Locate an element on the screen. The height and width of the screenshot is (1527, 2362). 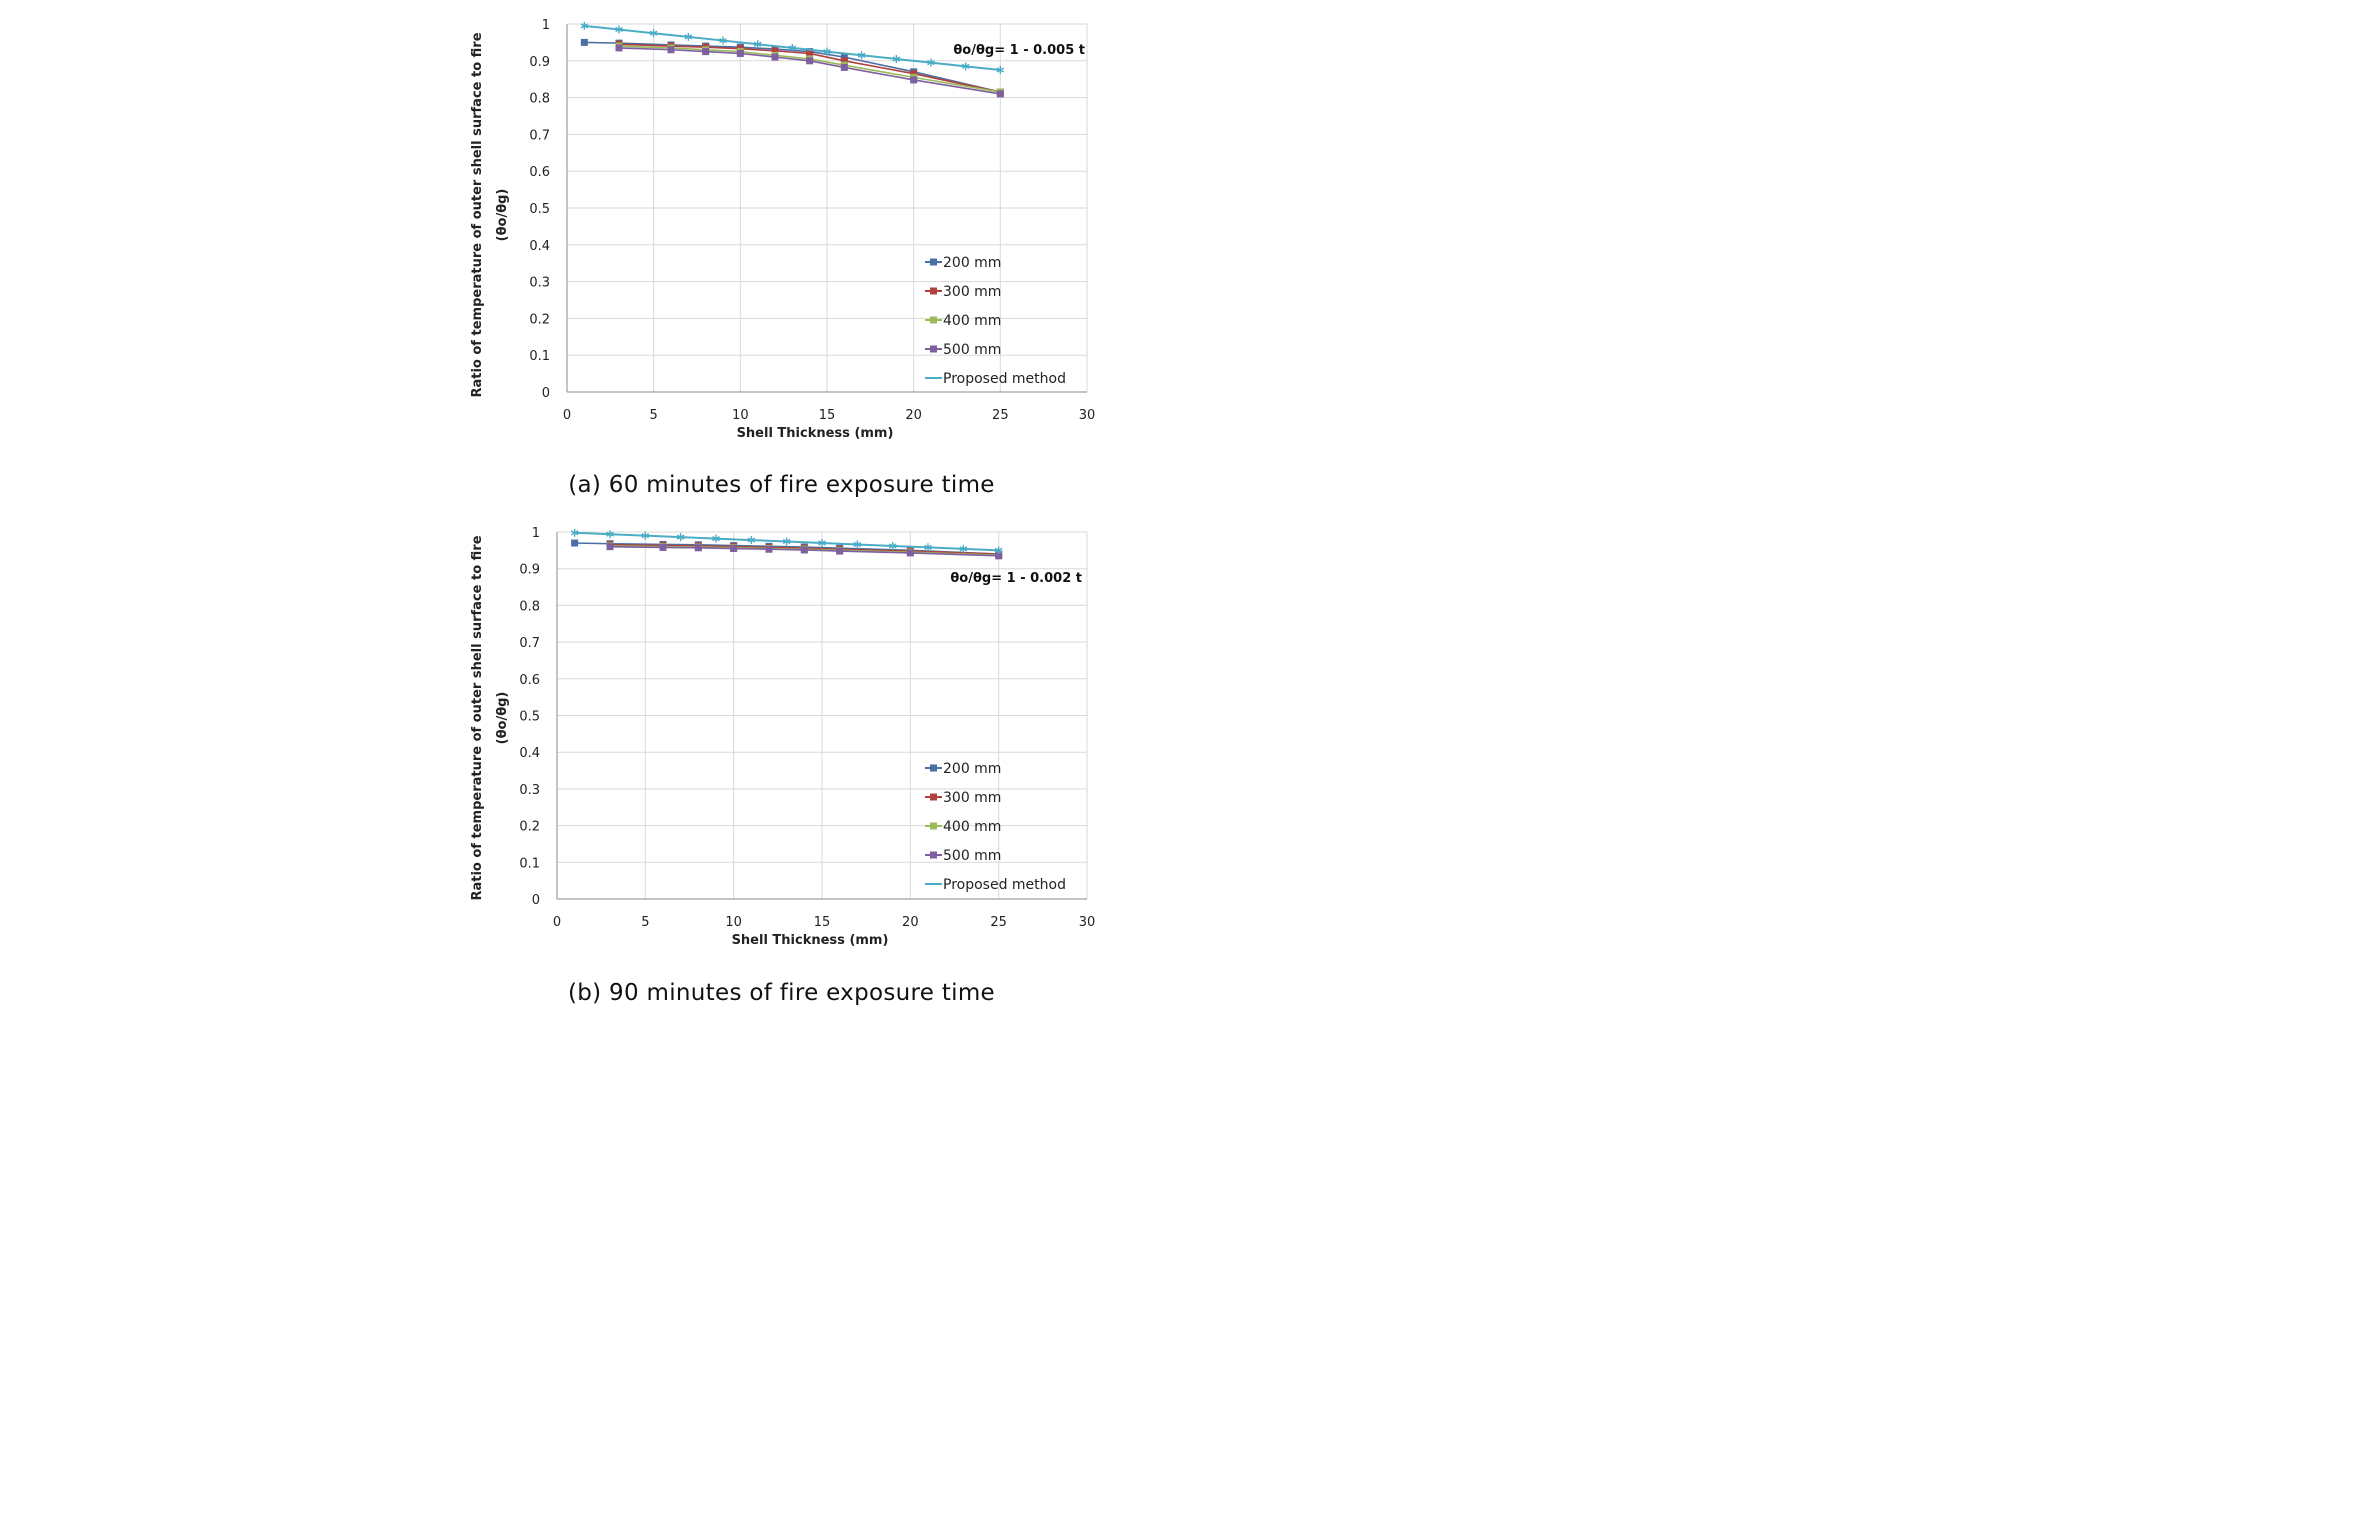
legend-item: 500 mm is located at coordinates (963, 350).